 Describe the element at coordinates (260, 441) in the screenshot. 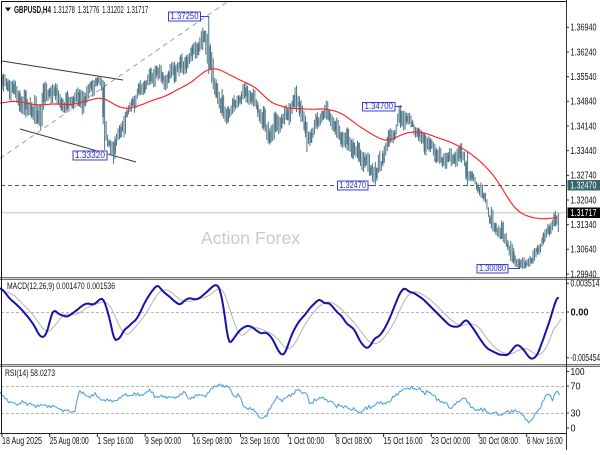

I see `svg-text: 23 Sep 16:00` at that location.